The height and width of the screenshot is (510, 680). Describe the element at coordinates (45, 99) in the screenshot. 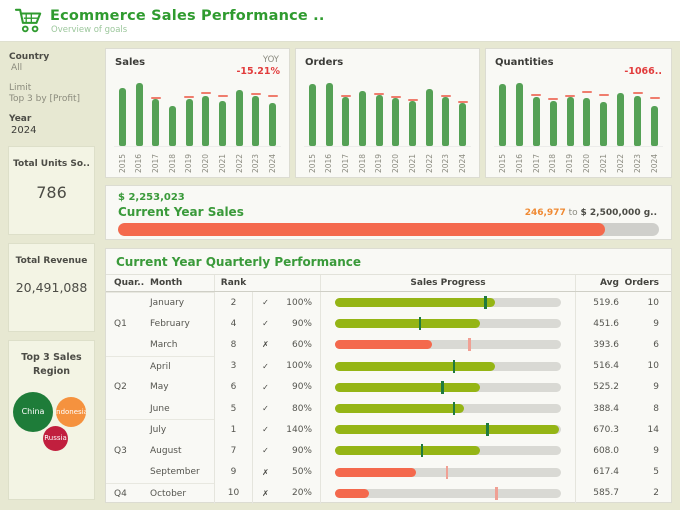

I see `limit-filter-value: Top 3 by [Profit]` at that location.